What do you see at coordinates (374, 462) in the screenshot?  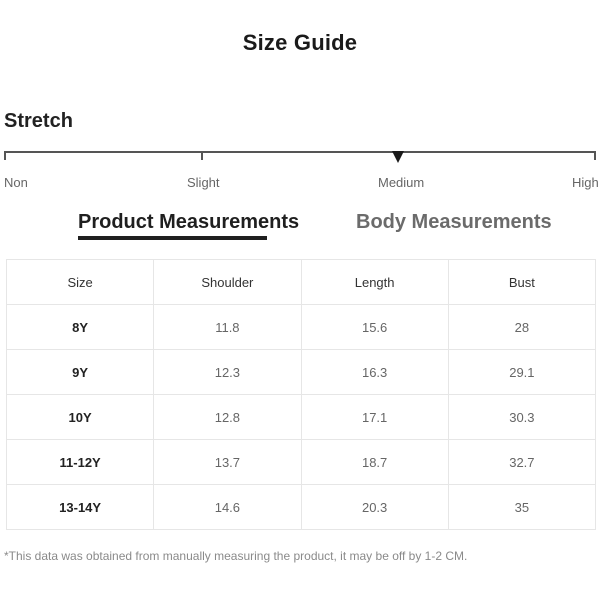 I see `length-cell: 18.7` at bounding box center [374, 462].